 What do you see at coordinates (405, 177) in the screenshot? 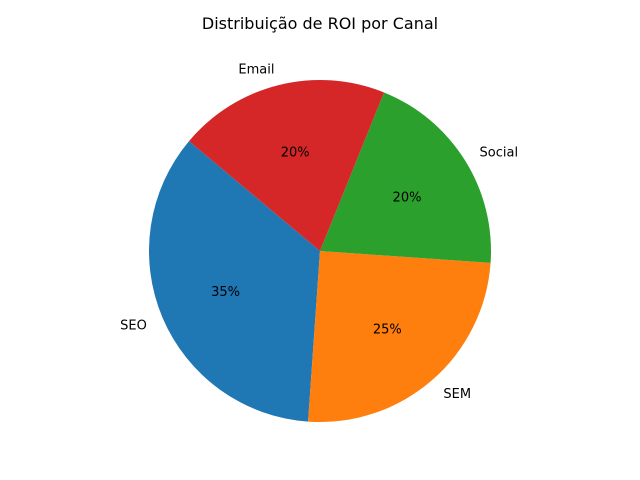
I see `pie-slice-social` at bounding box center [405, 177].